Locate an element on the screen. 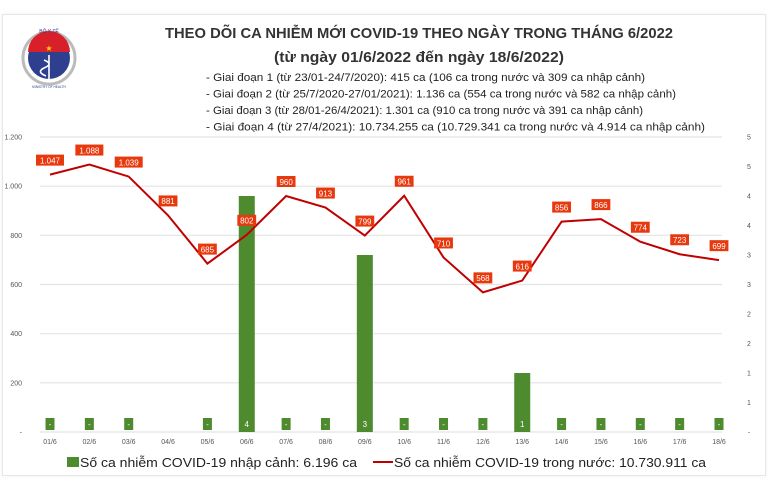  line-label: 913 is located at coordinates (326, 193).